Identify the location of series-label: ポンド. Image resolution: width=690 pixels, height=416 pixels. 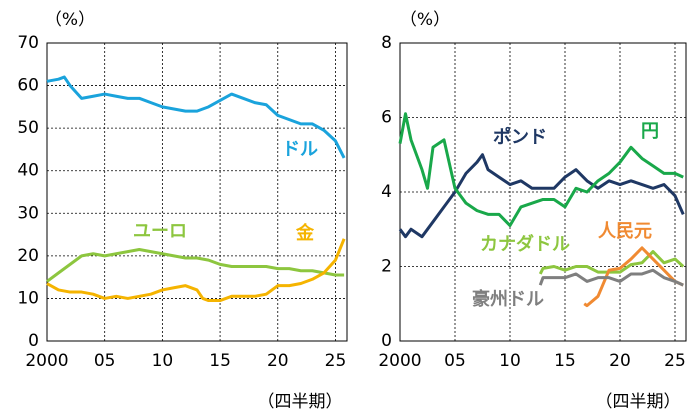
(520, 137).